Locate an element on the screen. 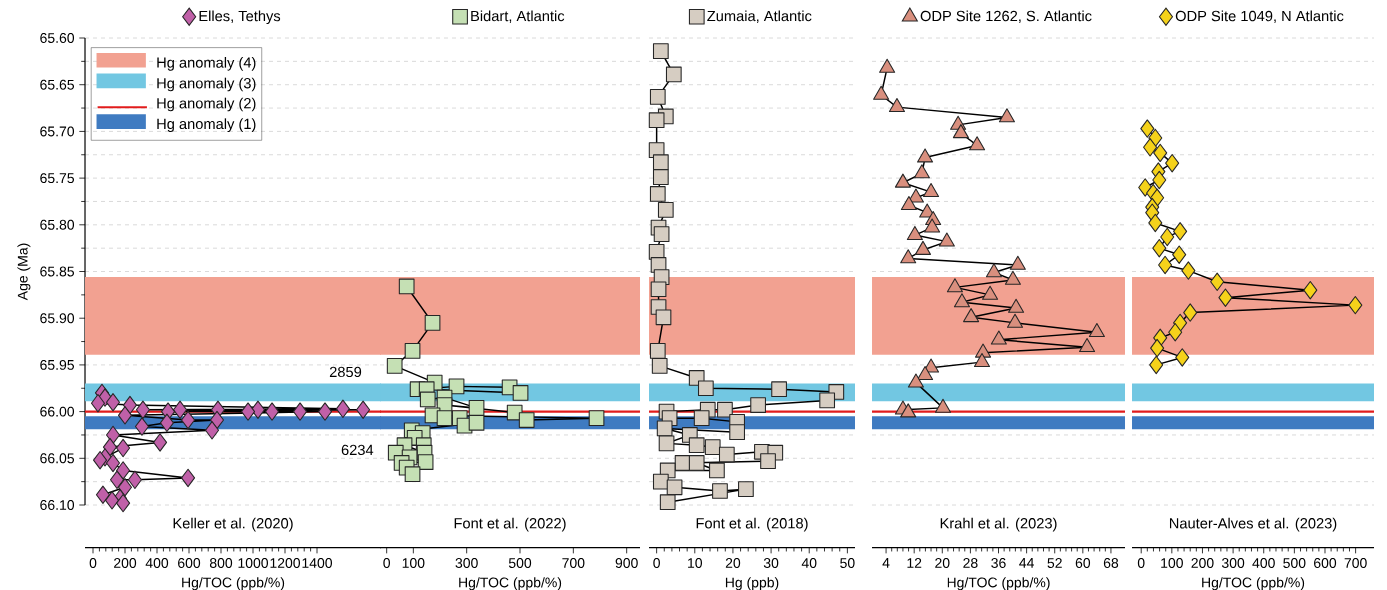 This screenshot has height=590, width=1387. y-tick-label: 65.90 is located at coordinates (57, 318).